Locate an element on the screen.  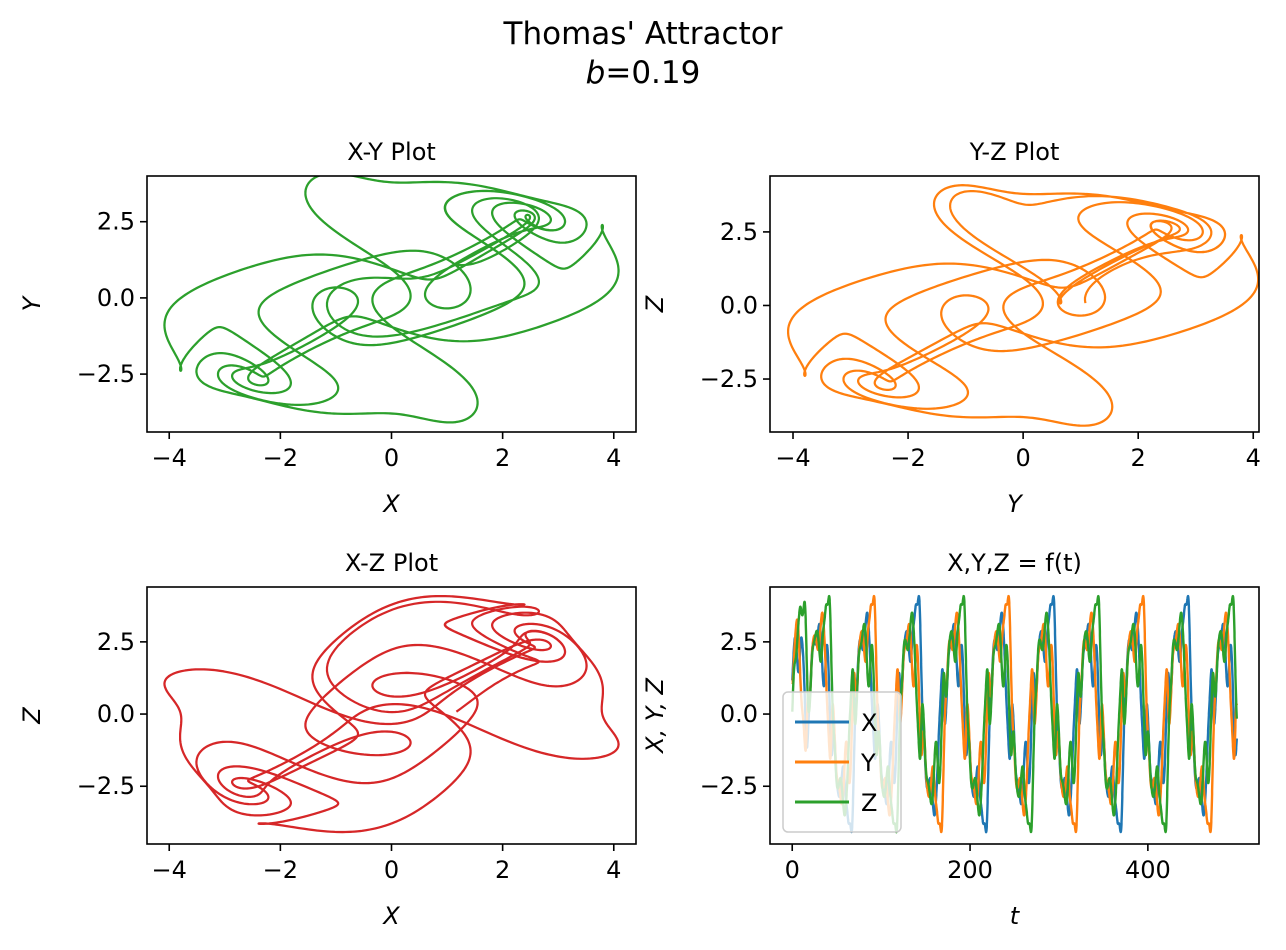
subplot-title: Y-Z Plot is located at coordinates (1014, 152).